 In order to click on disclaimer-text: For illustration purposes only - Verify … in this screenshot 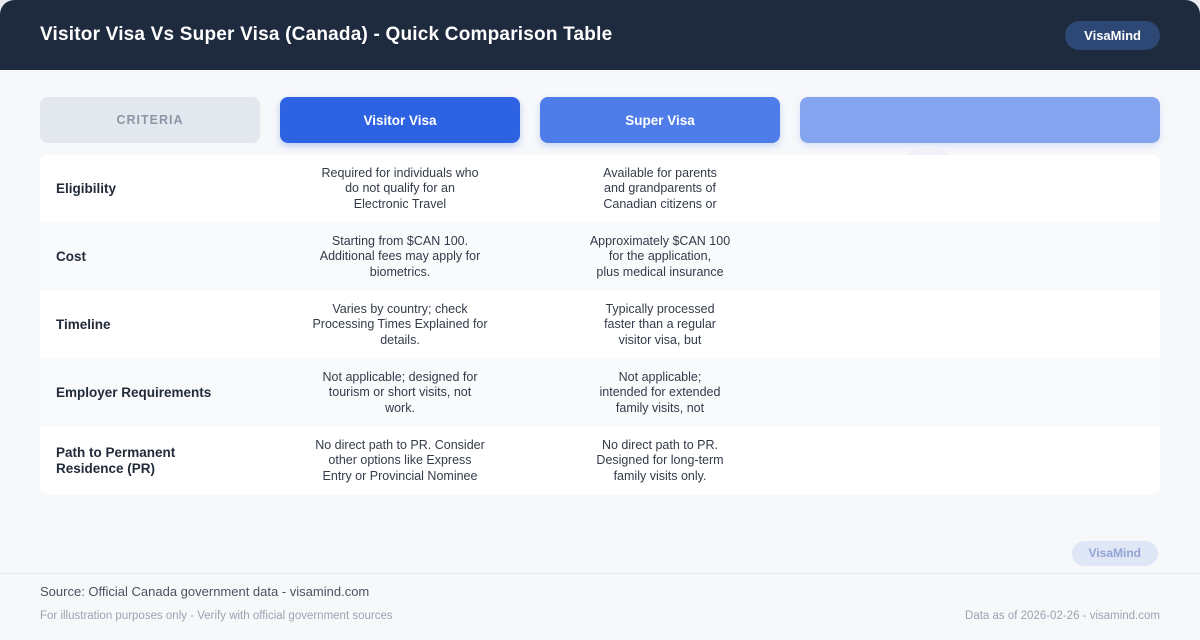, I will do `click(216, 616)`.